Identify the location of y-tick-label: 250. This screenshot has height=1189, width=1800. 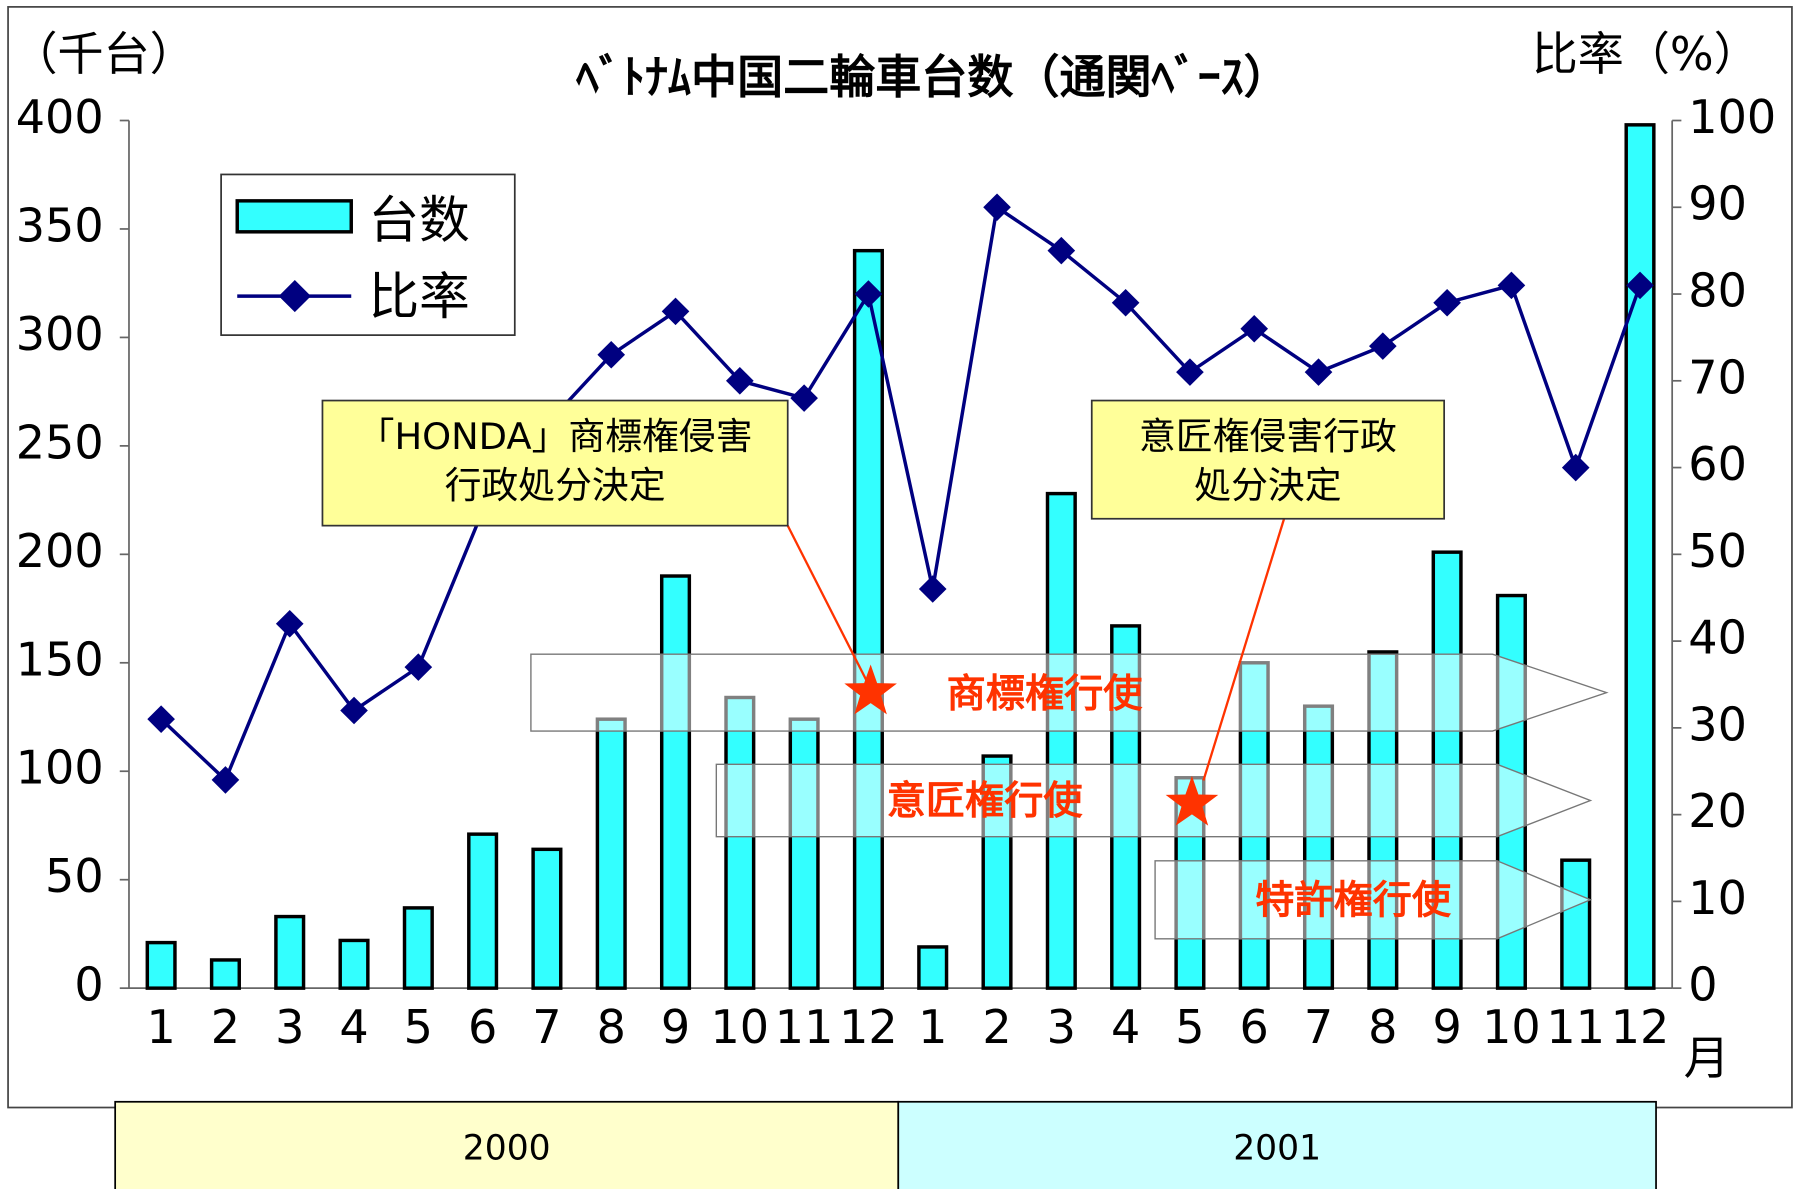
(60, 442).